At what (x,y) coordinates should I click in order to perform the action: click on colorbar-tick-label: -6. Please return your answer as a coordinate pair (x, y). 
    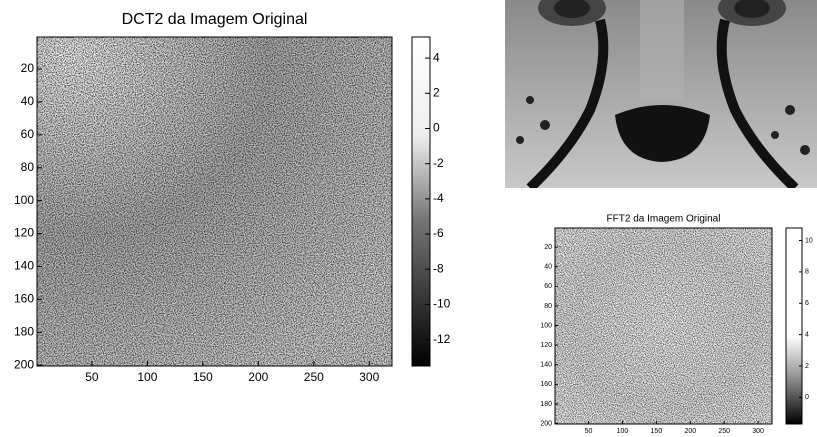
    Looking at the image, I should click on (438, 233).